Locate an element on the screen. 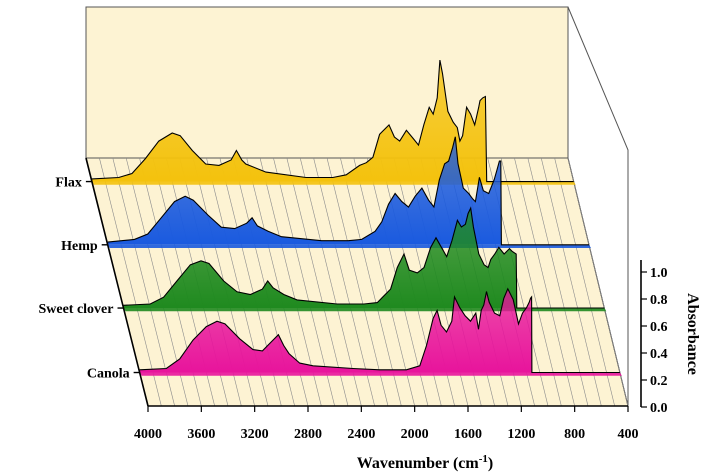 Image resolution: width=703 pixels, height=475 pixels. x-tick-label: 1600 is located at coordinates (468, 434).